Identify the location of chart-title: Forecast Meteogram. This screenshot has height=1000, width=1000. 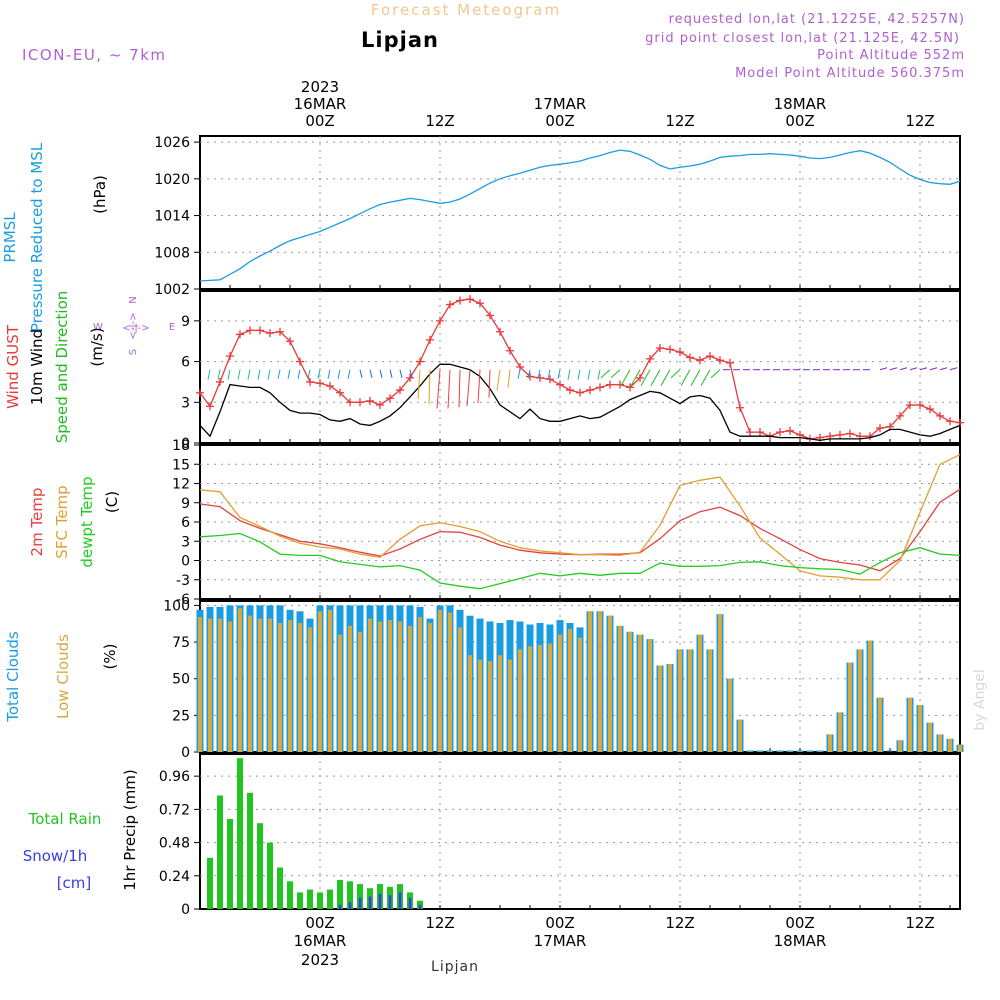
(466, 10).